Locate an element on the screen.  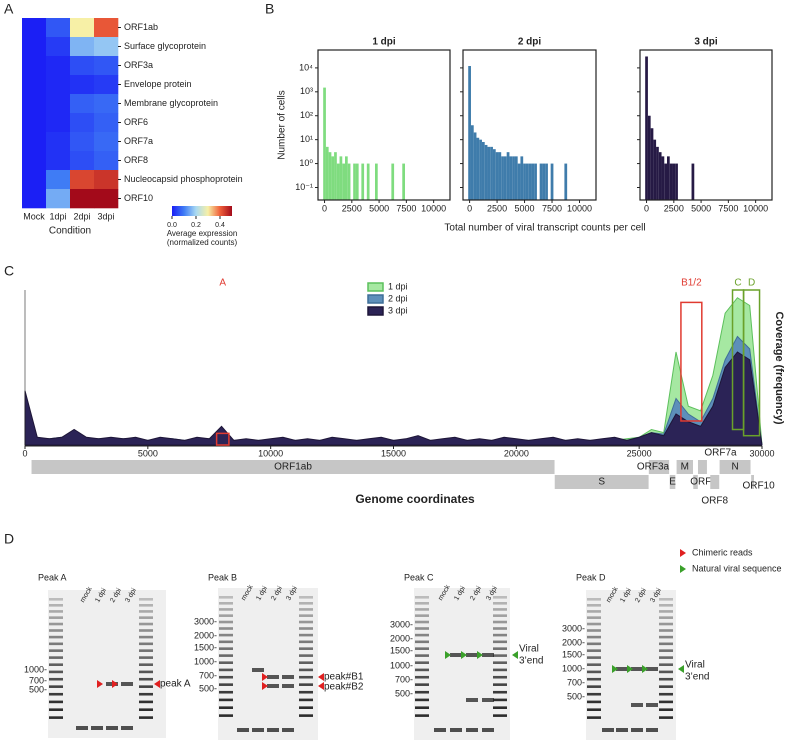
annotation-label: D is located at coordinates (751, 283).